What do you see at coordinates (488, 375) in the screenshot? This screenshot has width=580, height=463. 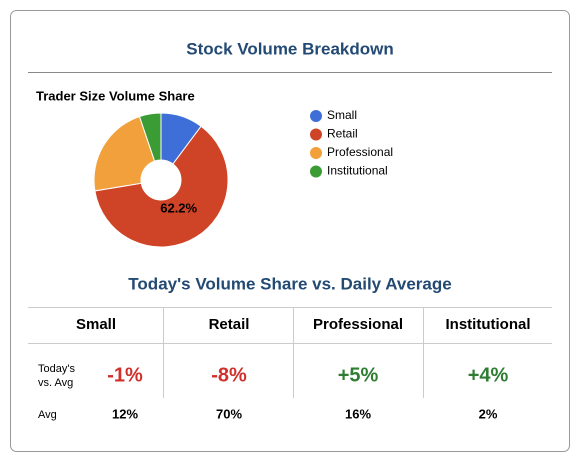 I see `table-cell: +4%` at bounding box center [488, 375].